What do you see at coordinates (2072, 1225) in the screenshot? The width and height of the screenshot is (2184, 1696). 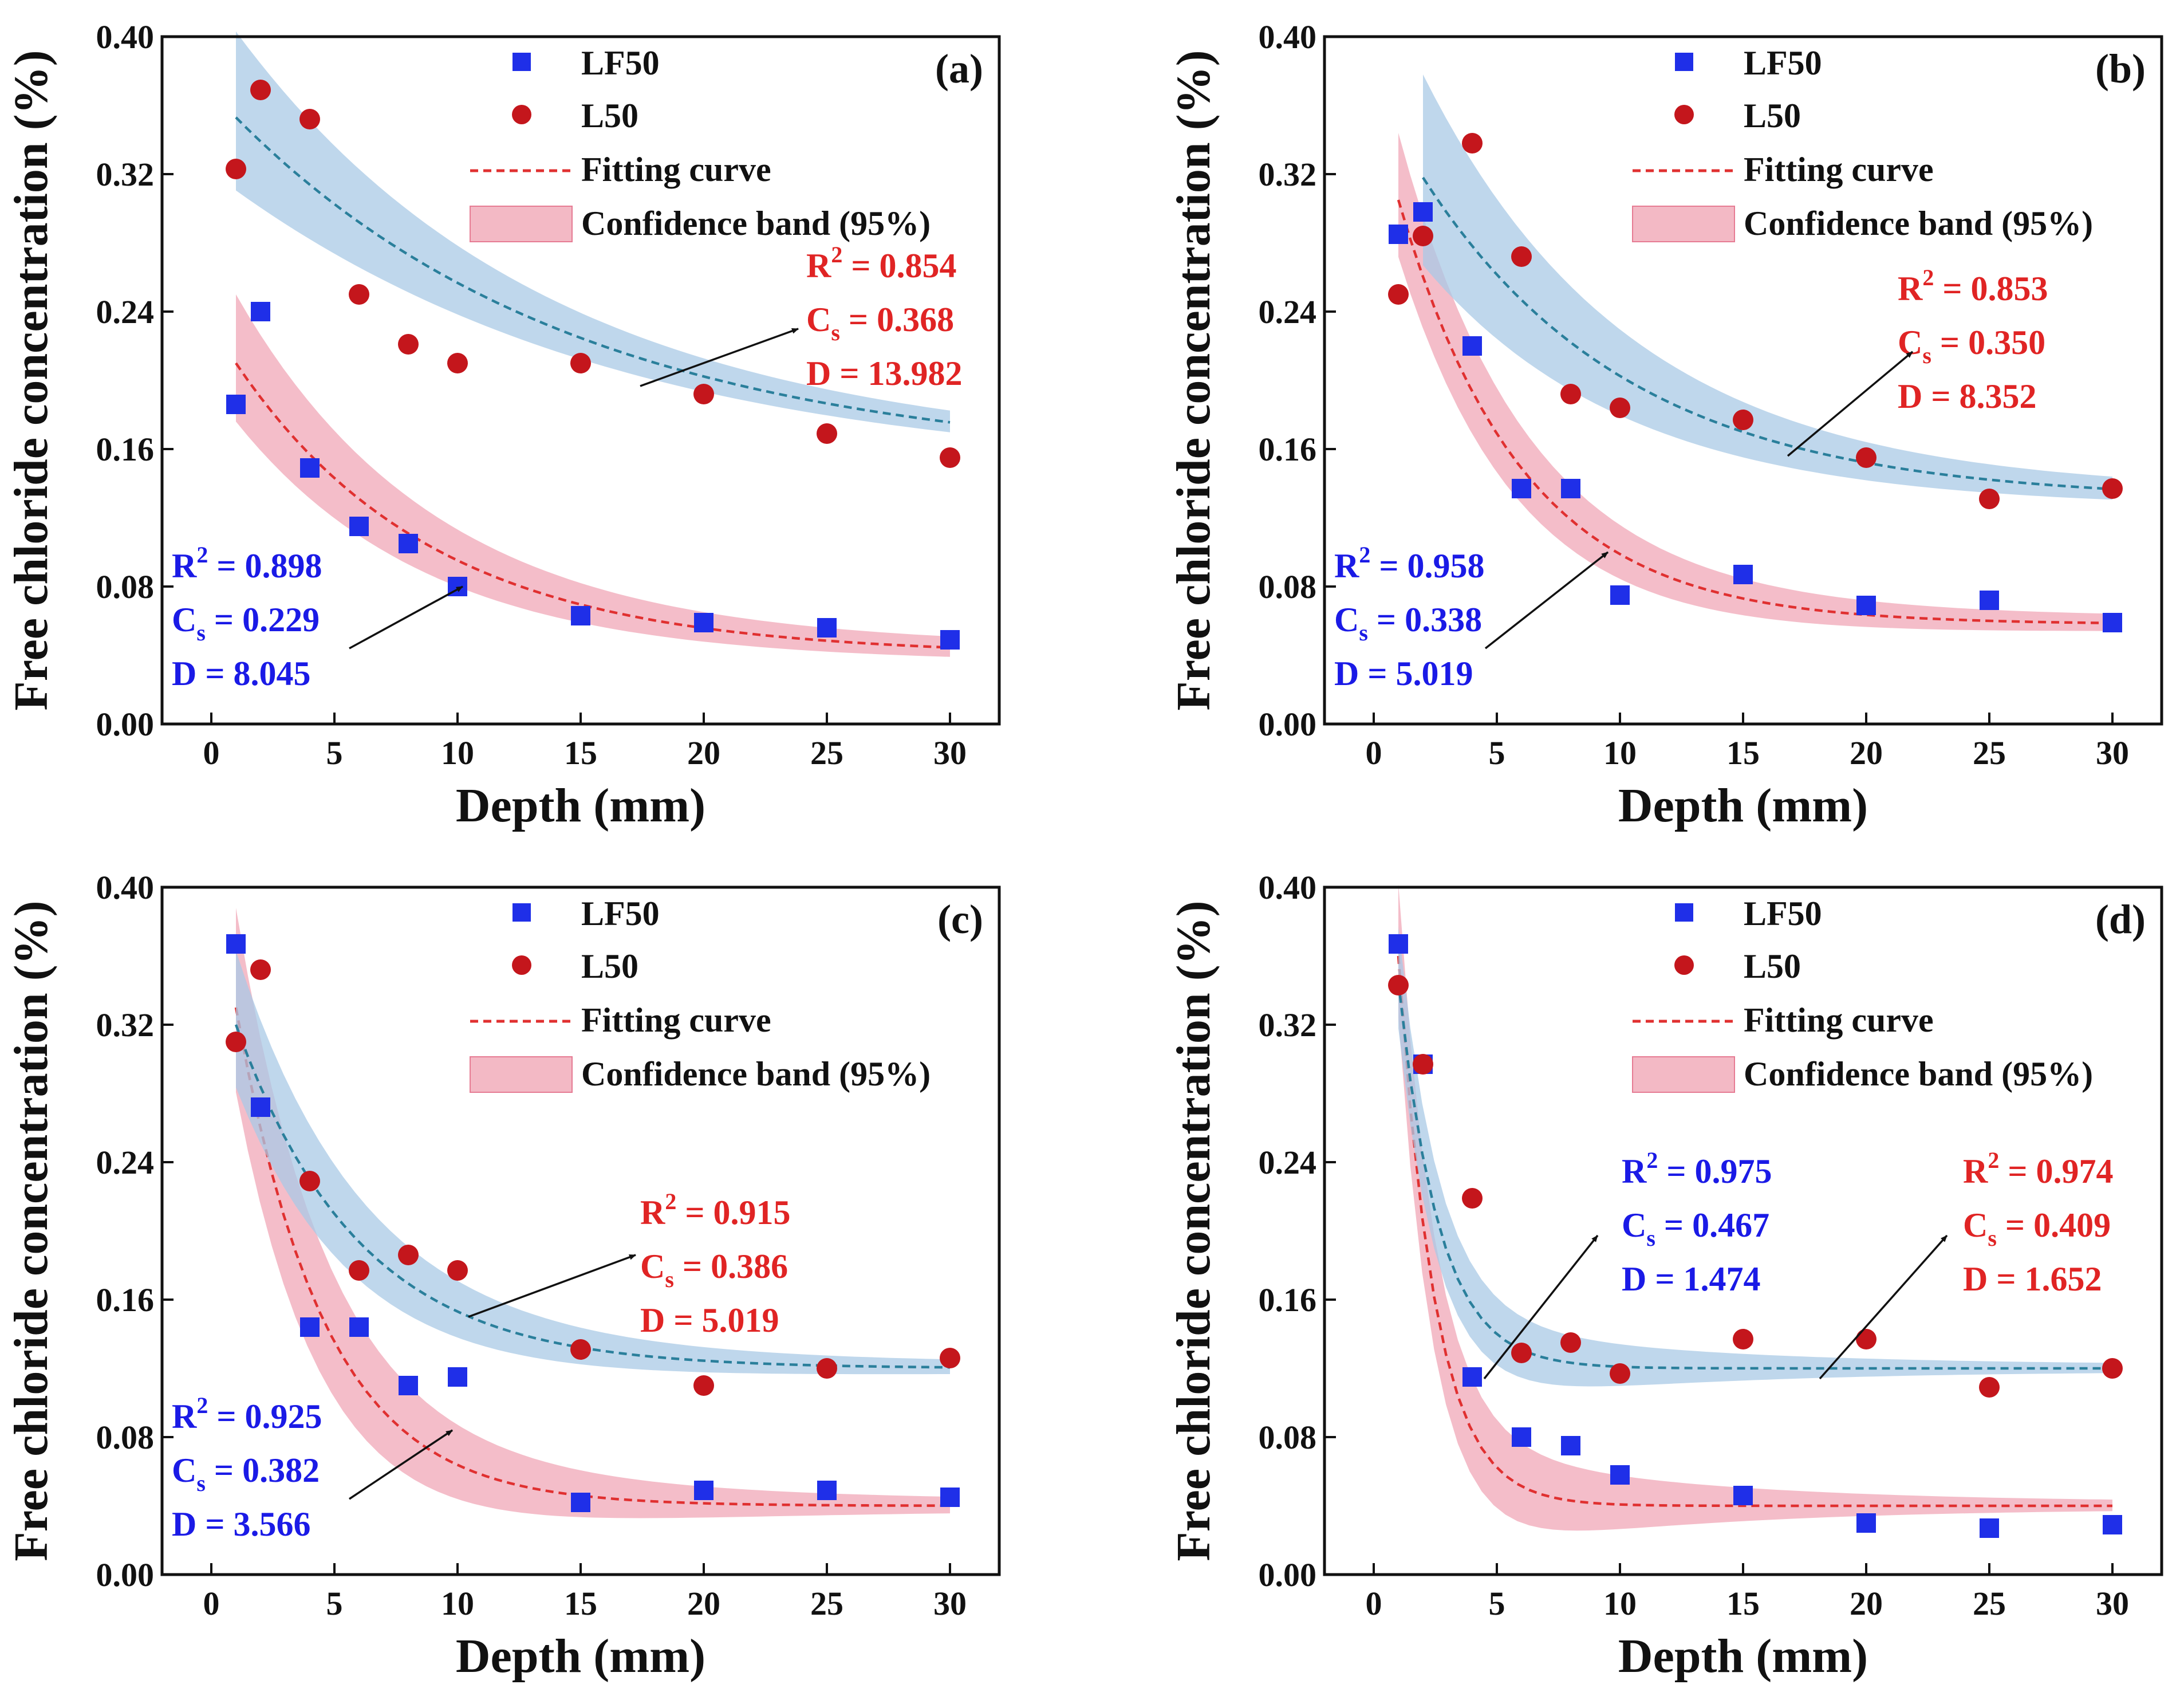 I see `panel-3-l50-cs-value: 0.409` at bounding box center [2072, 1225].